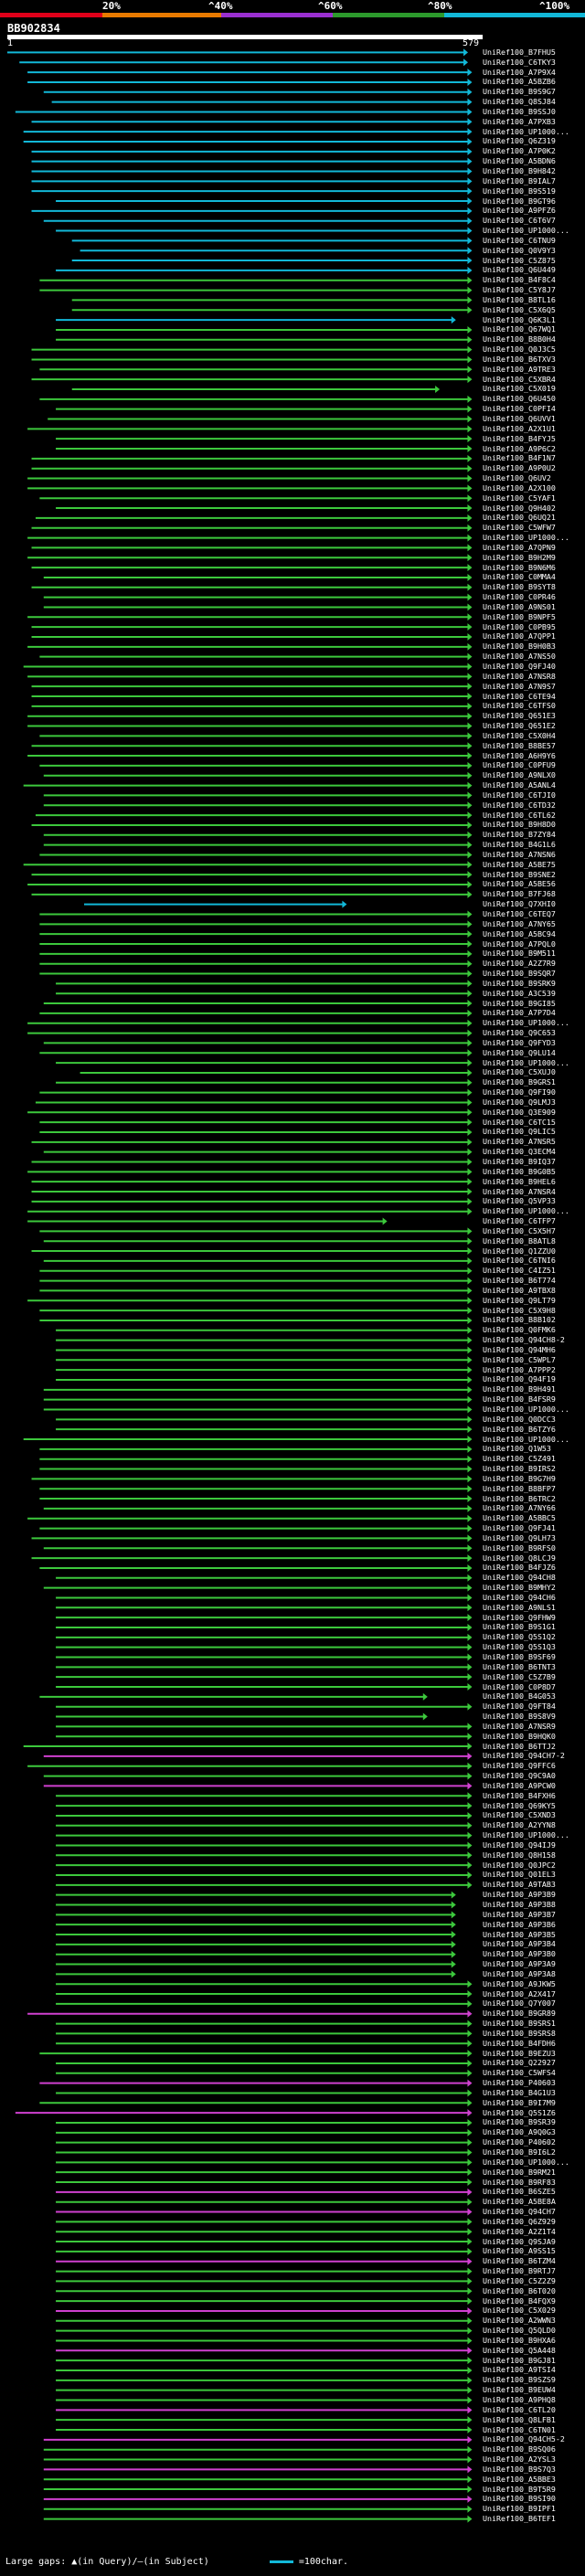 The width and height of the screenshot is (585, 2576). What do you see at coordinates (519, 1310) in the screenshot?
I see `hit-label: UniRef100_C5X9H8` at bounding box center [519, 1310].